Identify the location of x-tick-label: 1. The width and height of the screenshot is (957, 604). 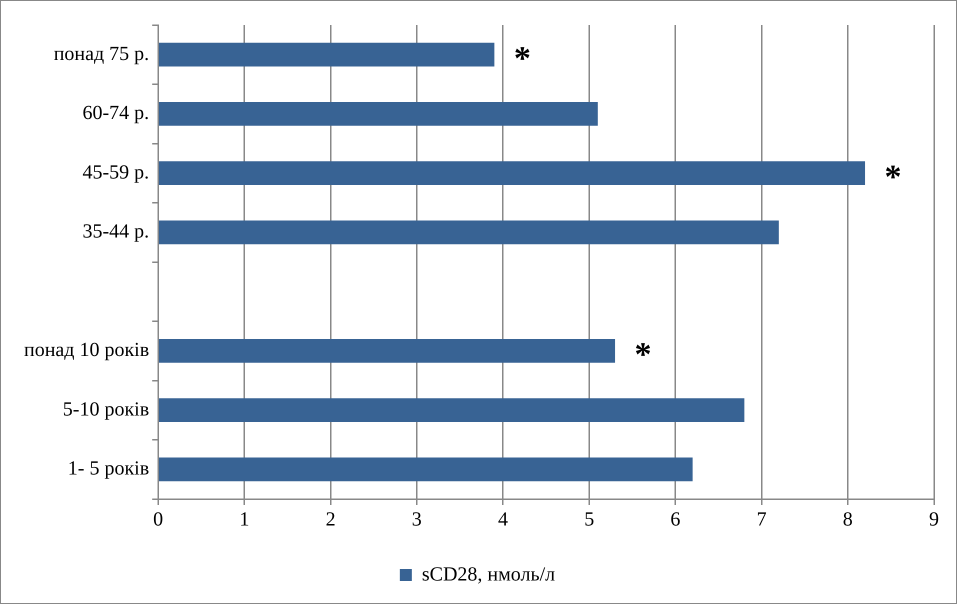
(244, 519).